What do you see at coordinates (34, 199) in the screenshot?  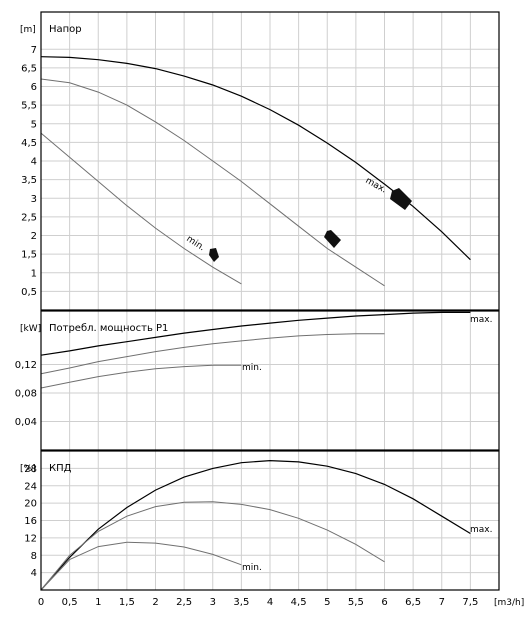 I see `y-tick-label: 3` at bounding box center [34, 199].